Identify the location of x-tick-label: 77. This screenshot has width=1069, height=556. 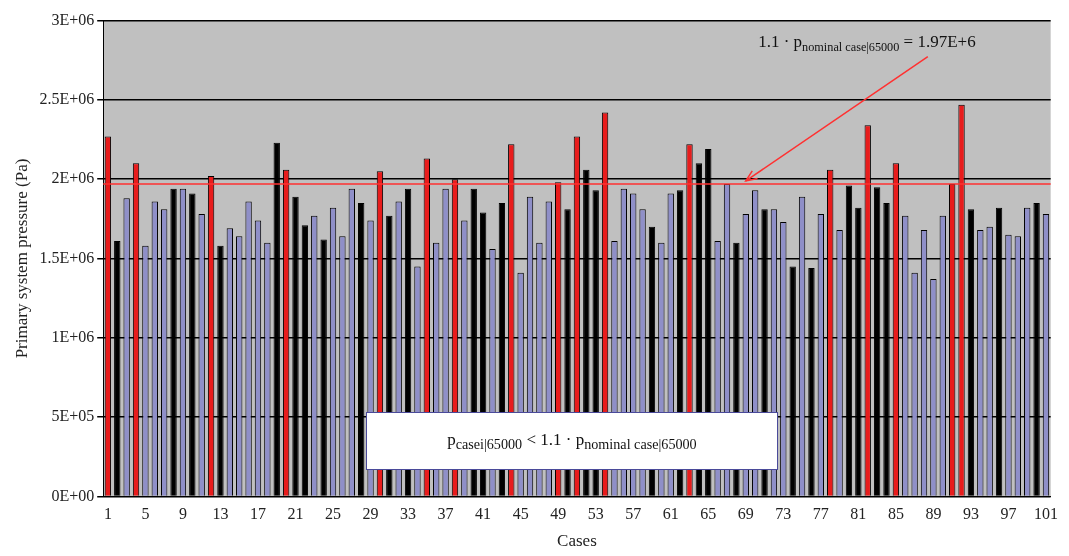
(820, 514).